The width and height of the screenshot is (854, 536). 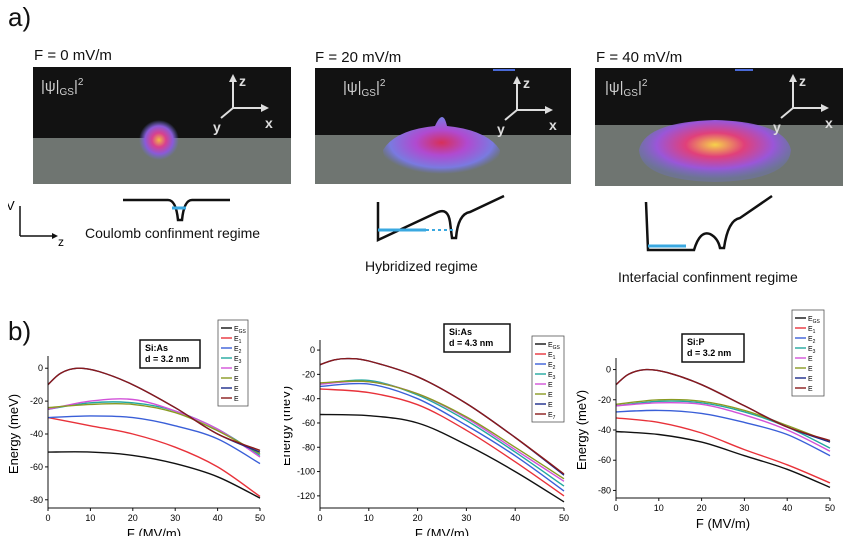 I want to click on legend-sub-0-0: GS, so click(x=243, y=332).